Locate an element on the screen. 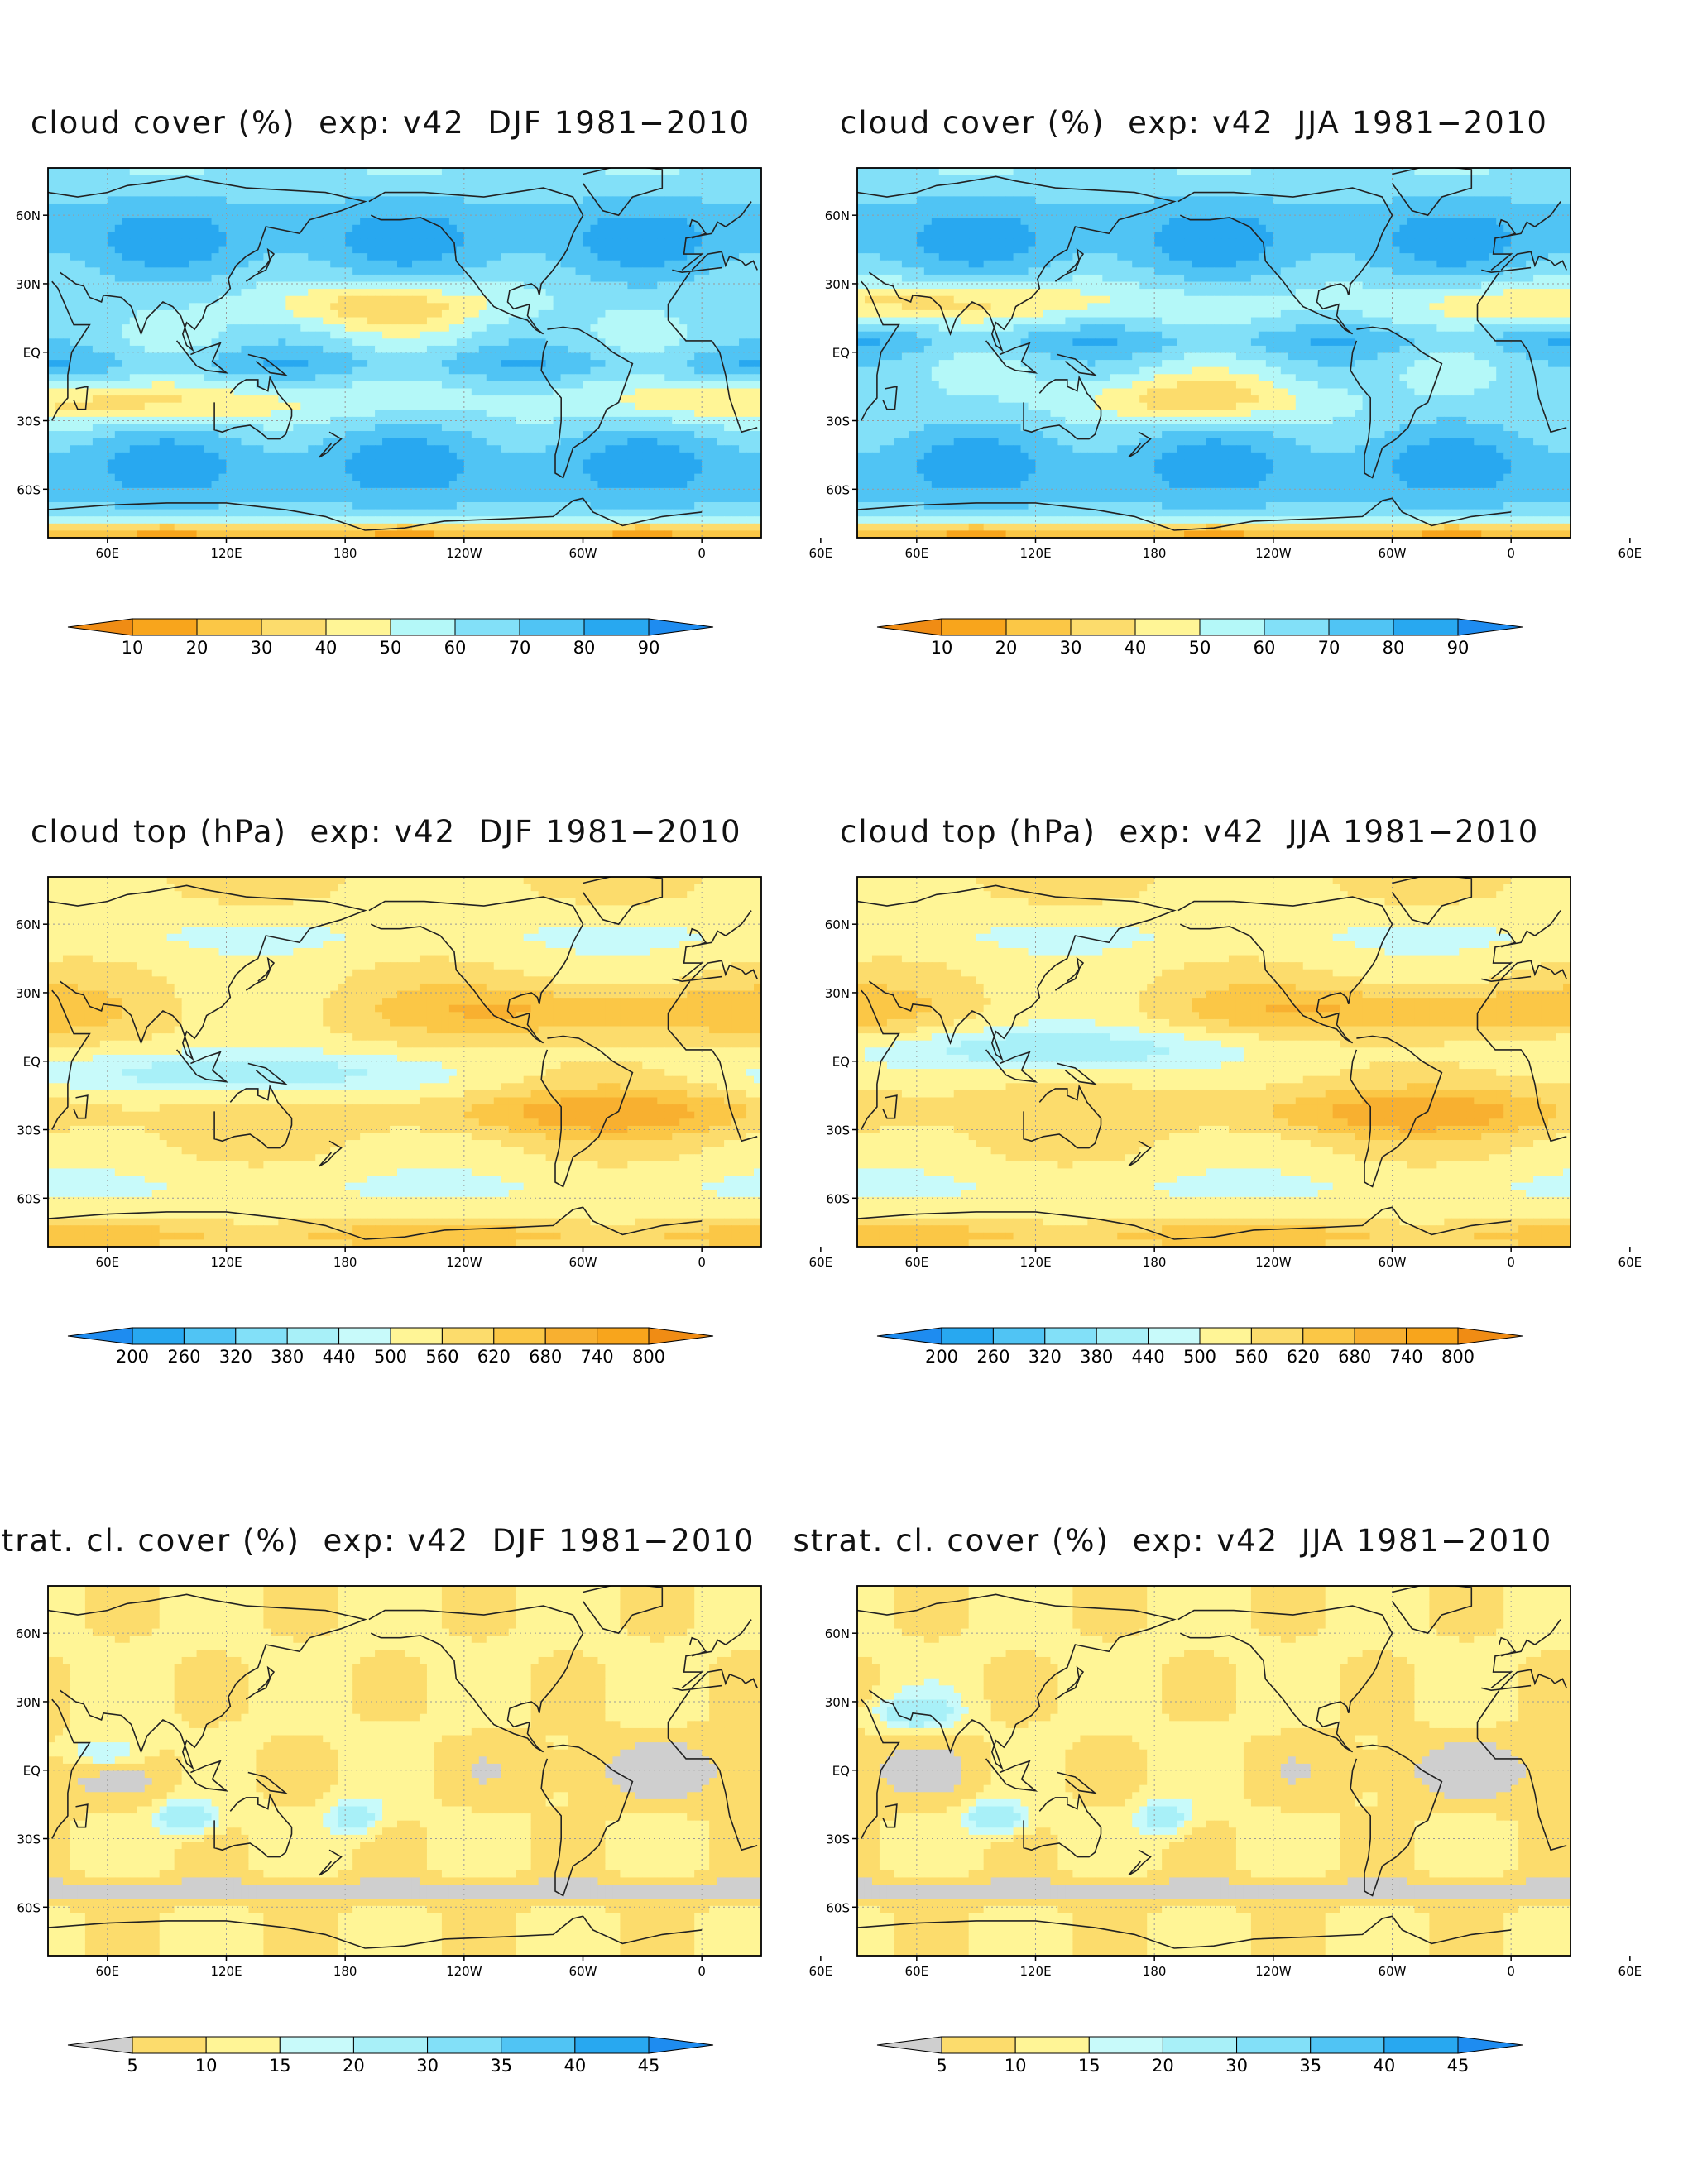  lon-label: 180 is located at coordinates (1155, 1262).